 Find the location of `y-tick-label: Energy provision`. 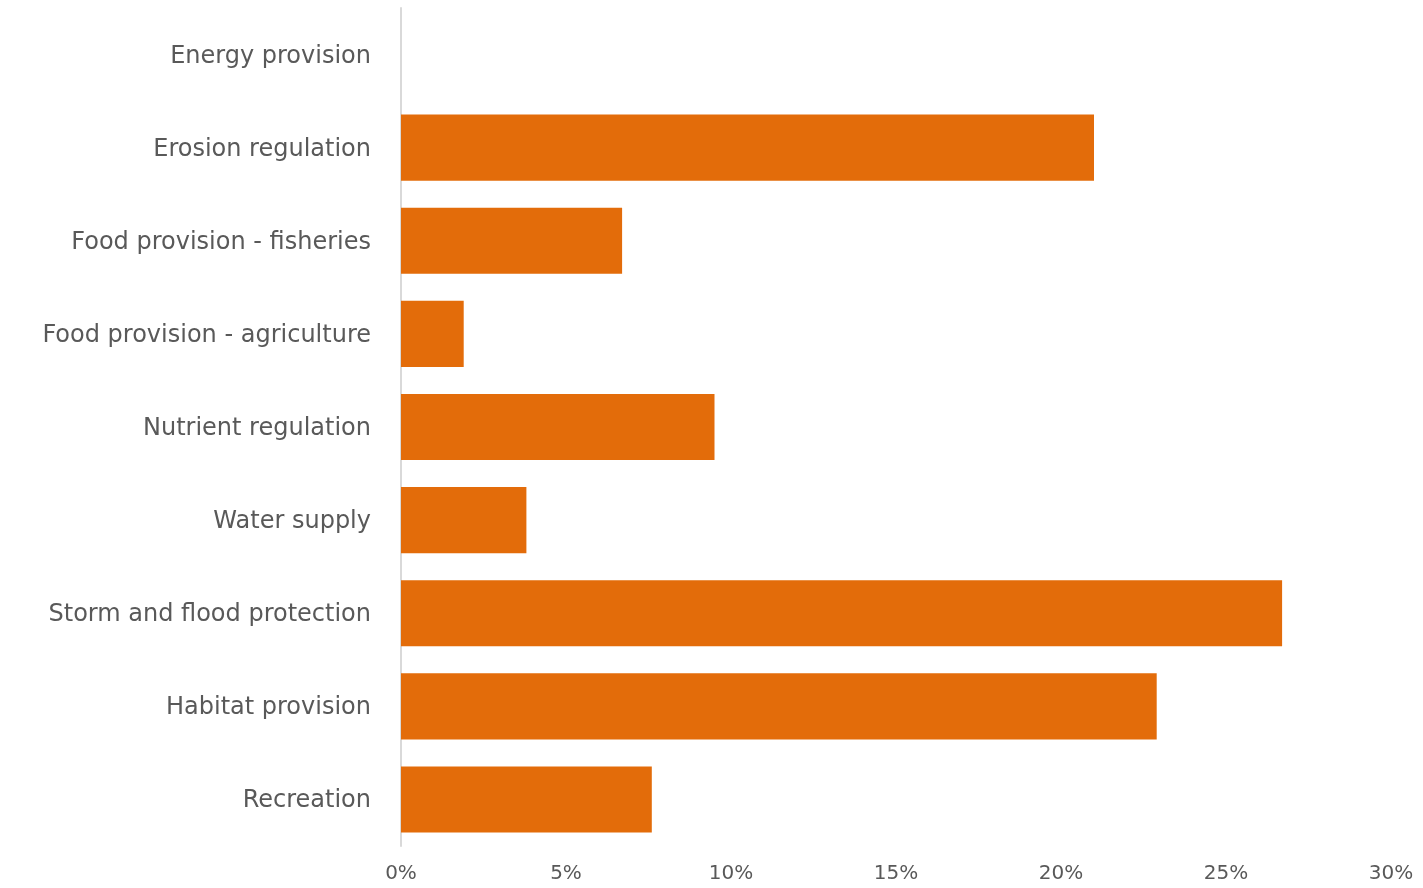

y-tick-label: Energy provision is located at coordinates (270, 54).